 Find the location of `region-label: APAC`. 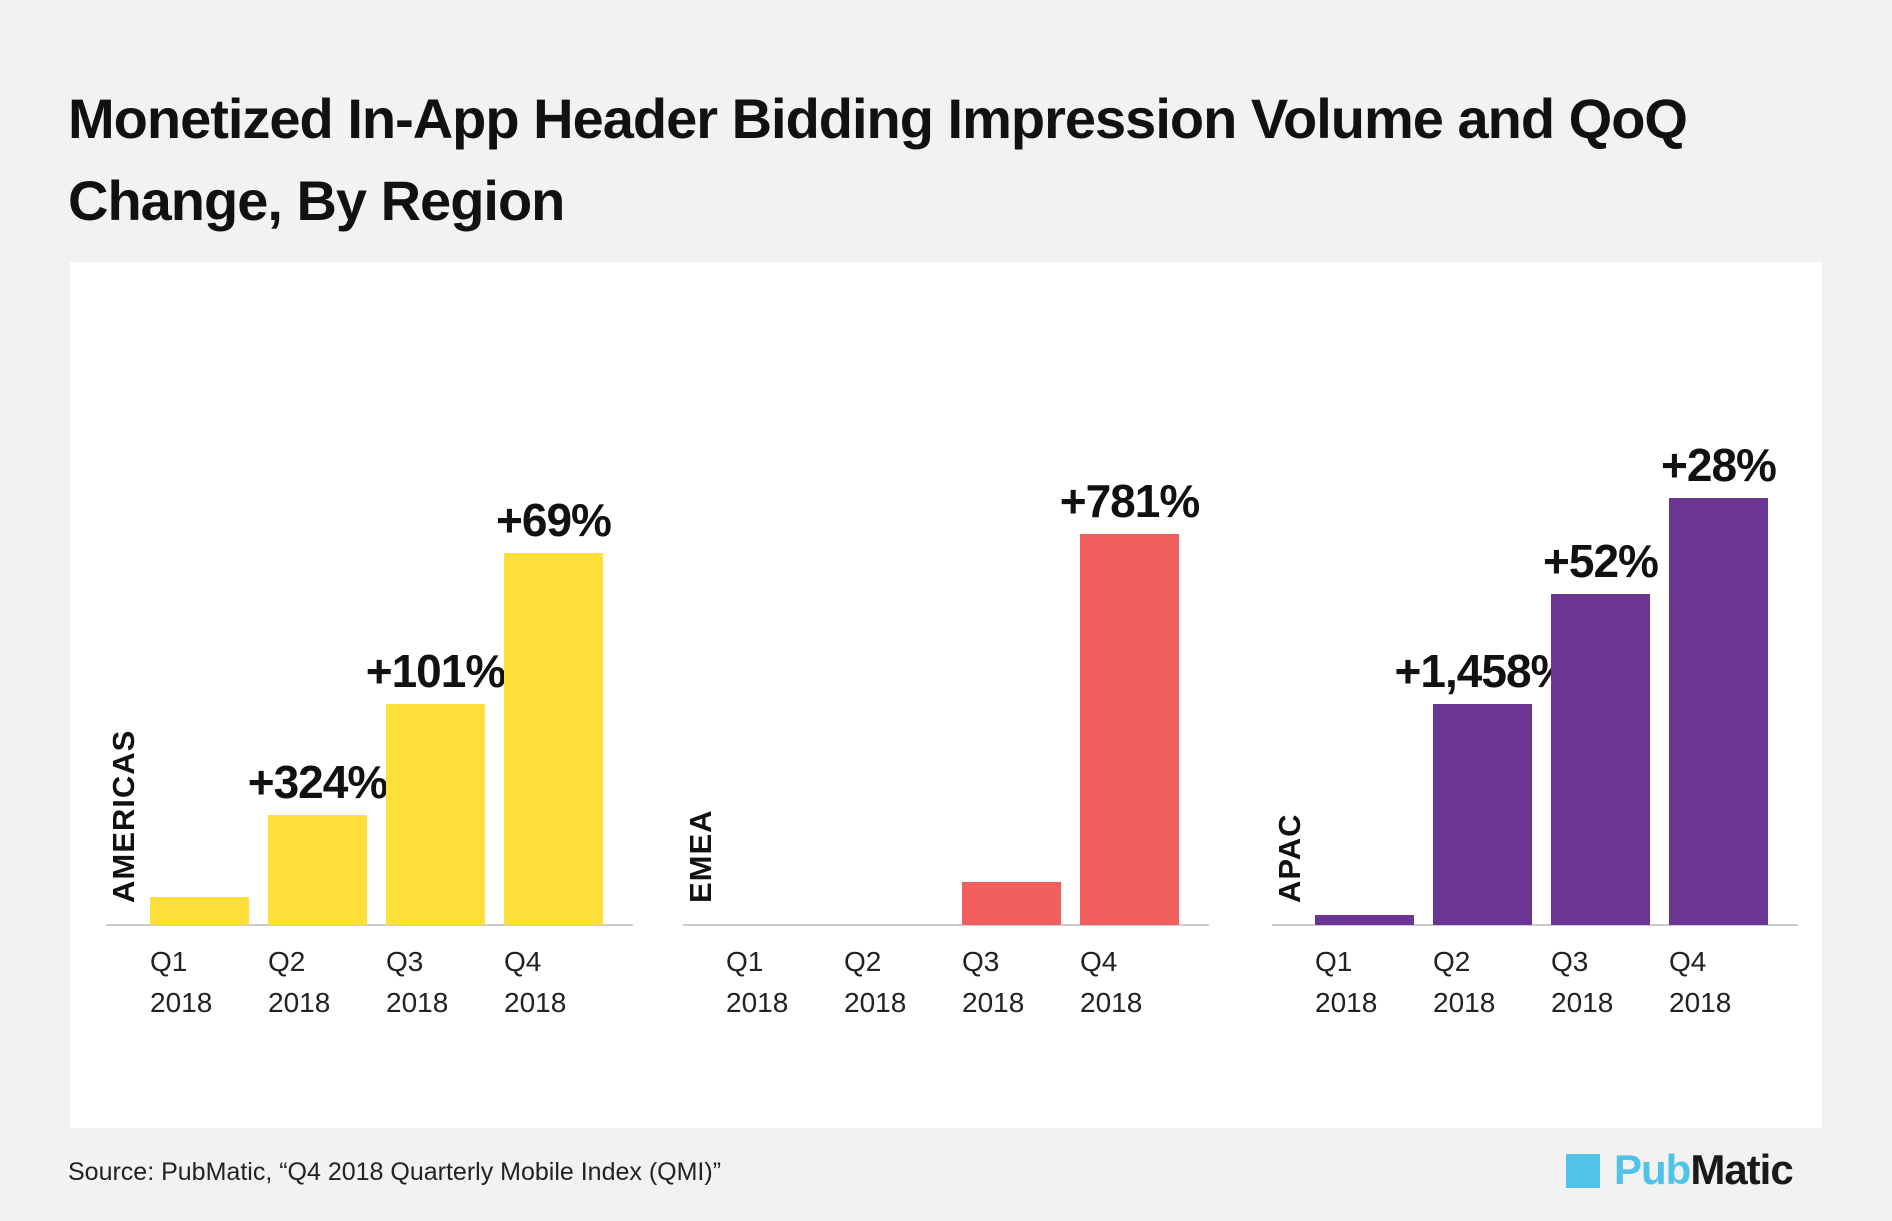

region-label: APAC is located at coordinates (1289, 858).